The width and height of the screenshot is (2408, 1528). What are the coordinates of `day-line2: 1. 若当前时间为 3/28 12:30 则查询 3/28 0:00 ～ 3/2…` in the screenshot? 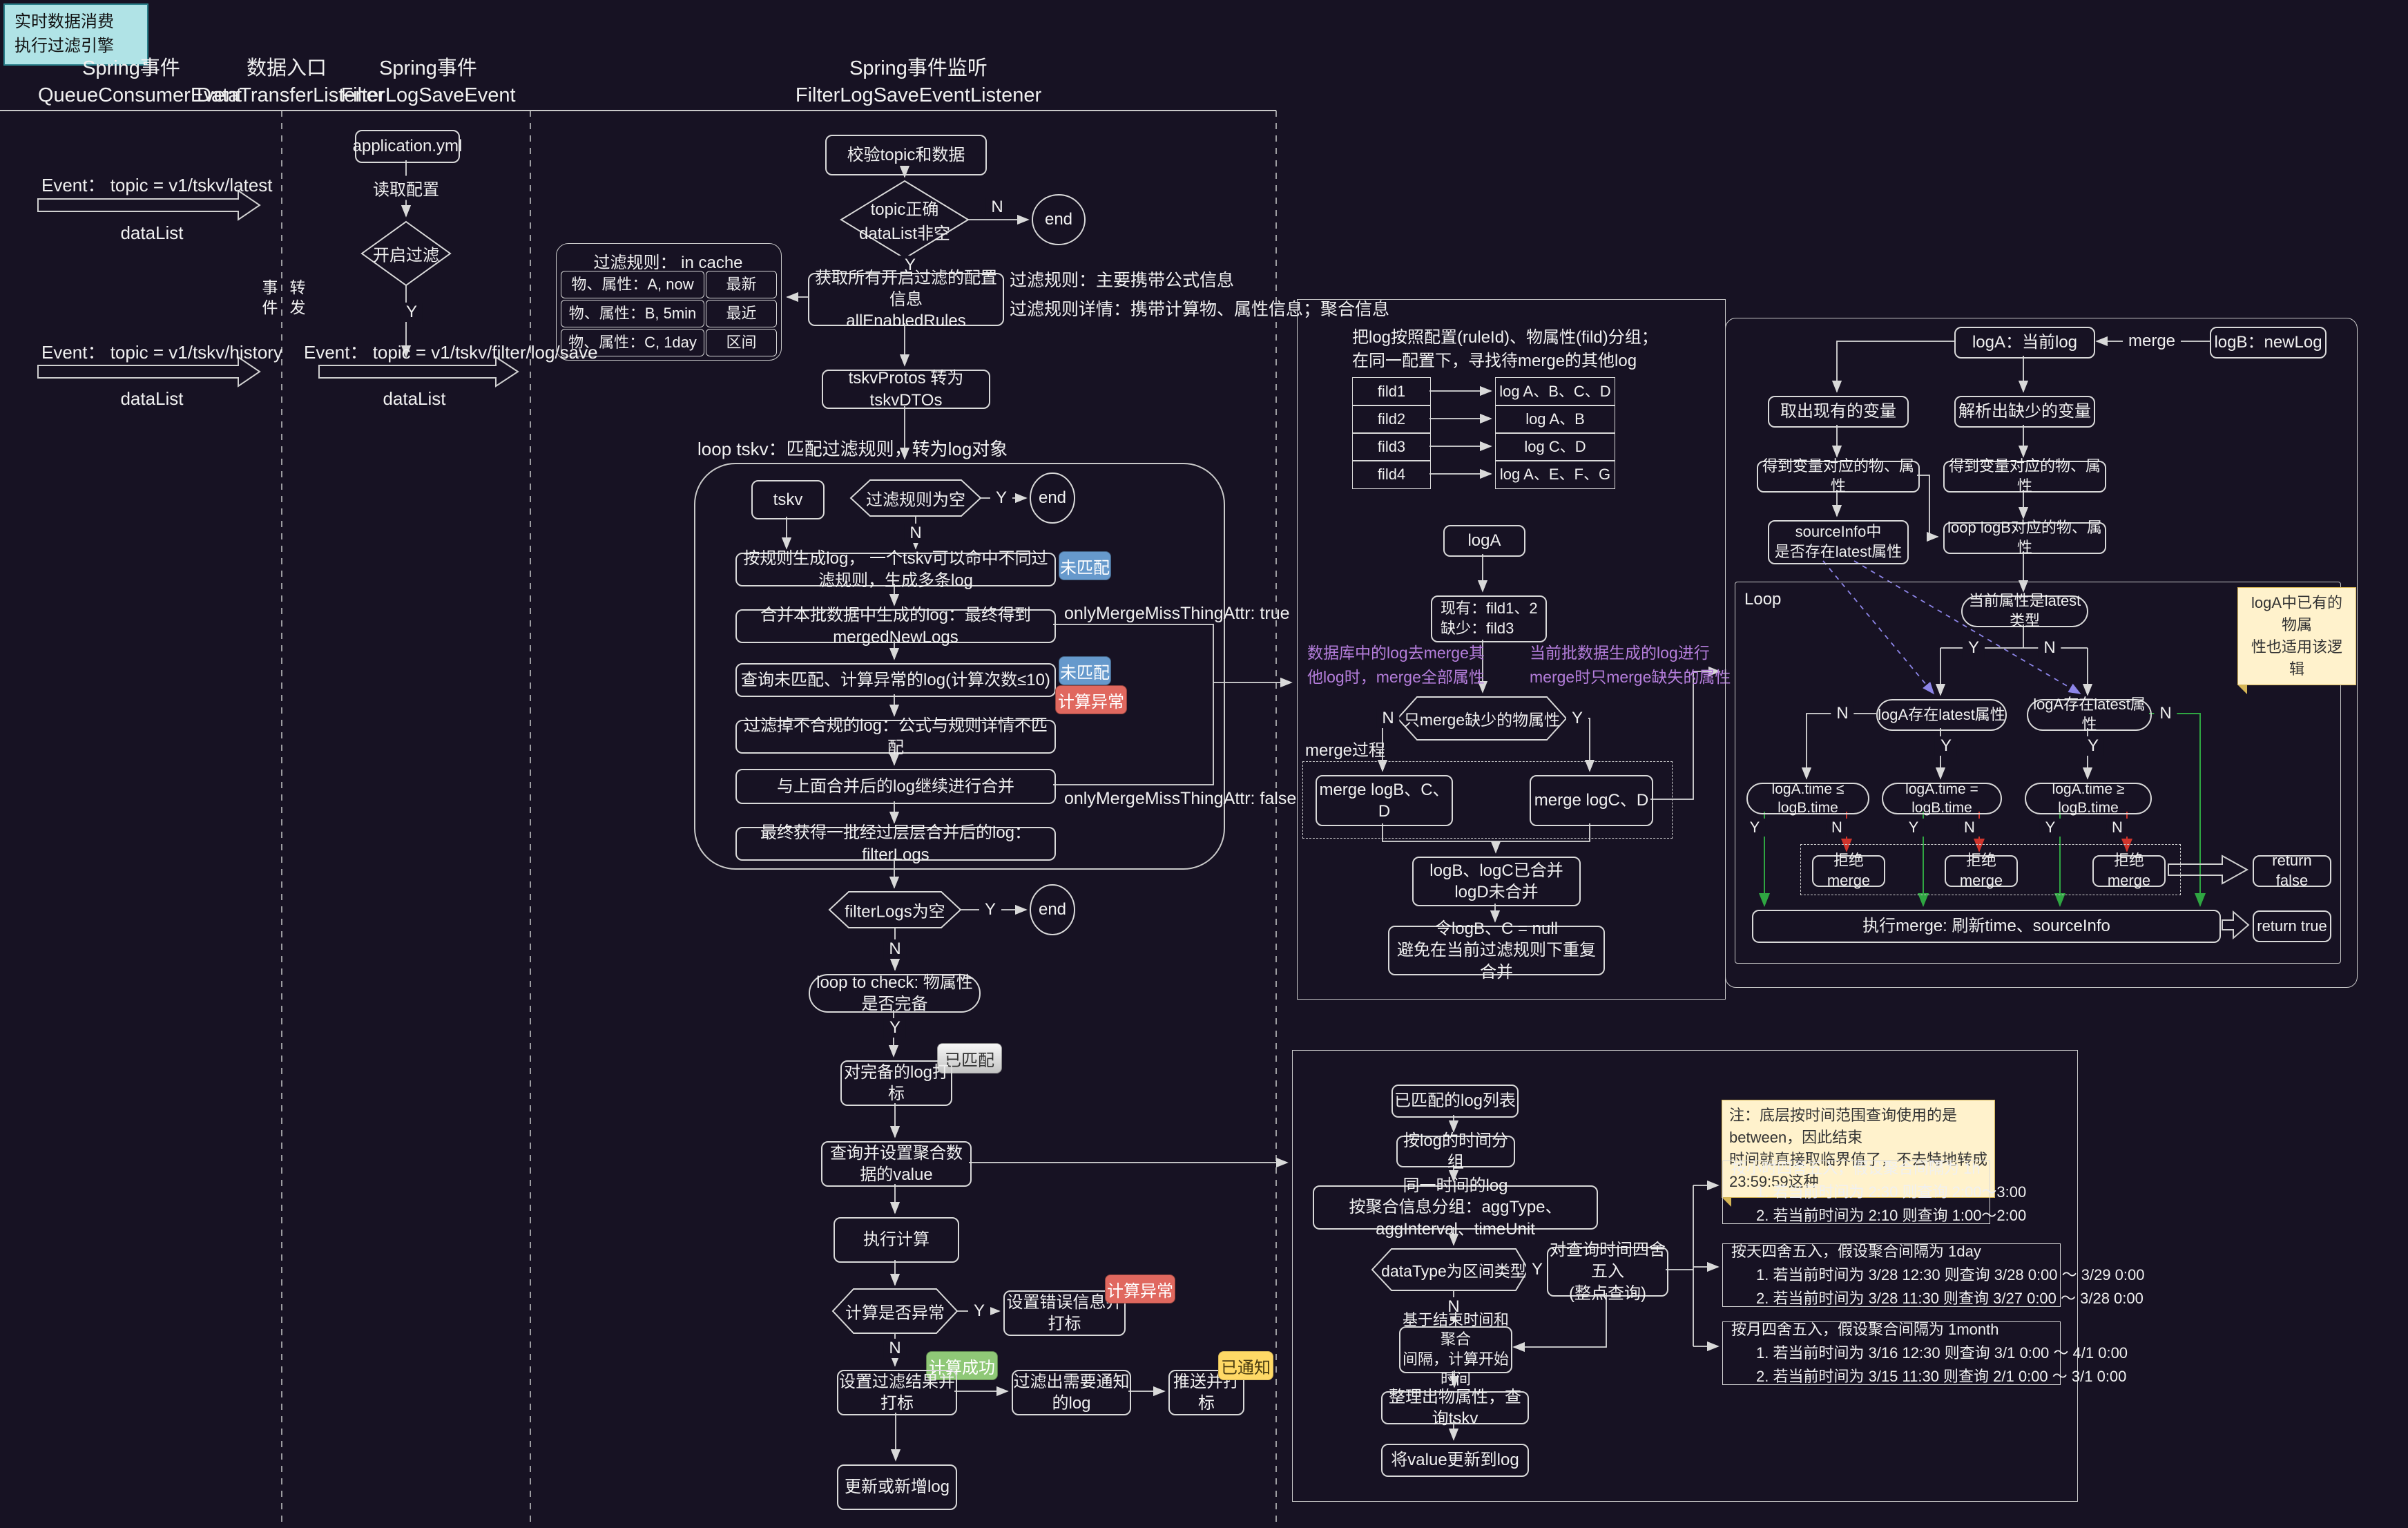 It's located at (1950, 1275).